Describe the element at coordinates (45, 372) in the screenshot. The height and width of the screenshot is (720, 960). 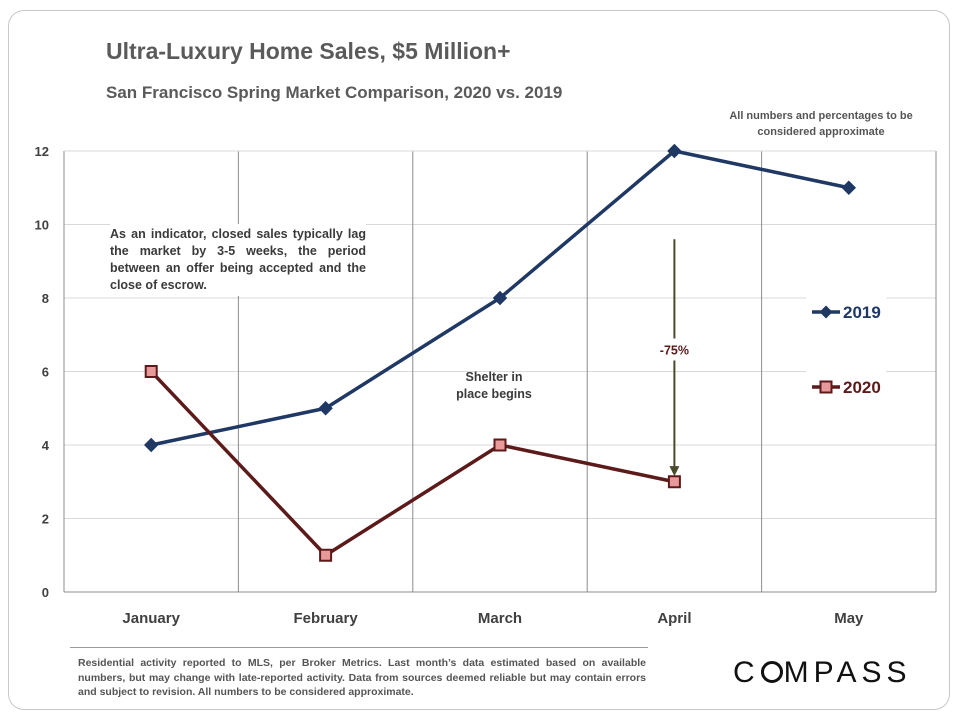
I see `y-tick-label: 6` at that location.